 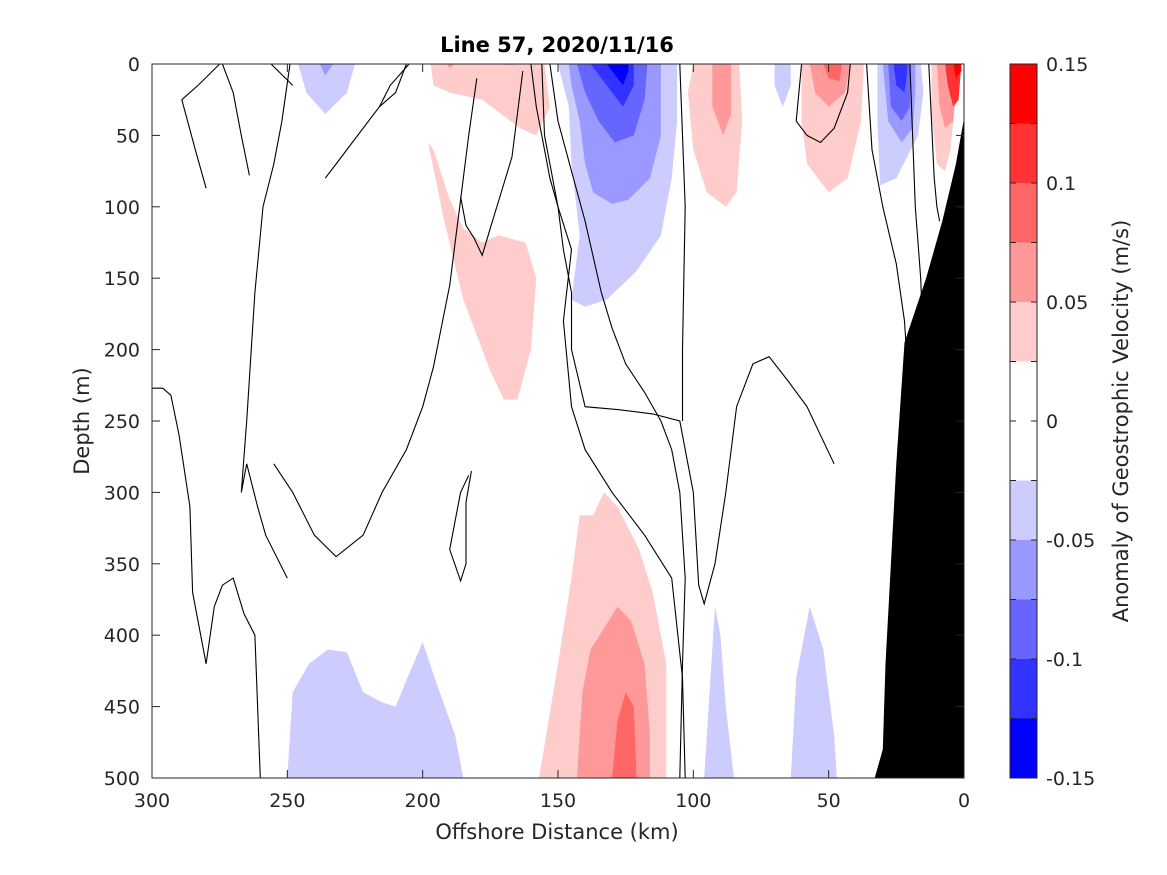 I want to click on colorbar-tick-label: 0.15, so click(x=1067, y=65).